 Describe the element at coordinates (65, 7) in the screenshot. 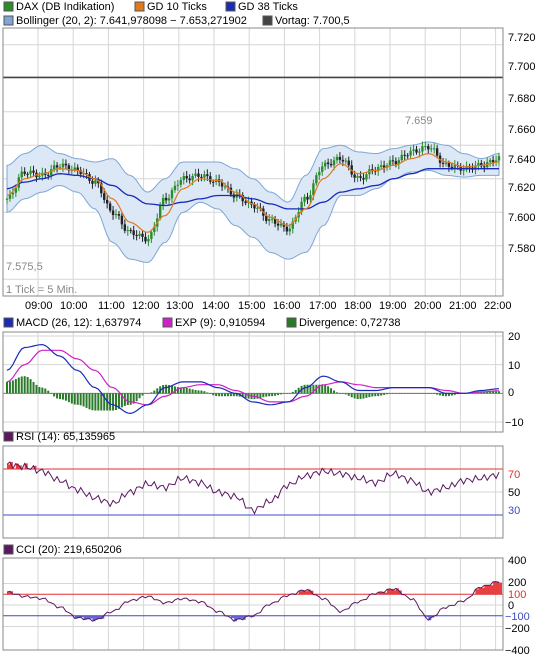

I see `dax-legend-label: DAX (DB Indikation)` at that location.